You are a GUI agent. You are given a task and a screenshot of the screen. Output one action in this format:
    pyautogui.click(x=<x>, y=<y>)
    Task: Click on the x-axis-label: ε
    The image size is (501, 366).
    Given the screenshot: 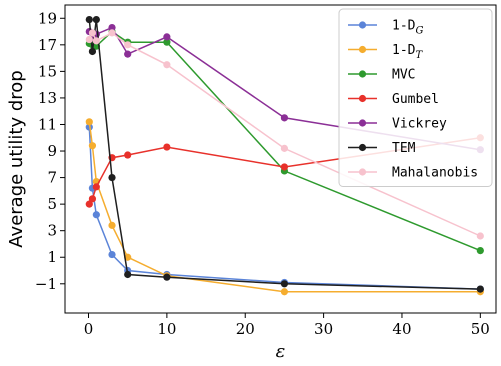 What is the action you would take?
    pyautogui.click(x=281, y=351)
    